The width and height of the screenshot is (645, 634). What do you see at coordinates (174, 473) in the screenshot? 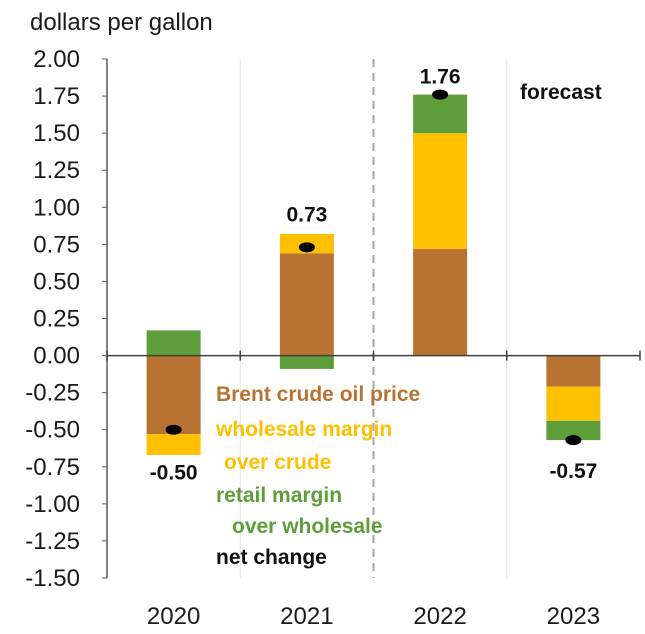
I see `net-change-label: -0.50` at bounding box center [174, 473].